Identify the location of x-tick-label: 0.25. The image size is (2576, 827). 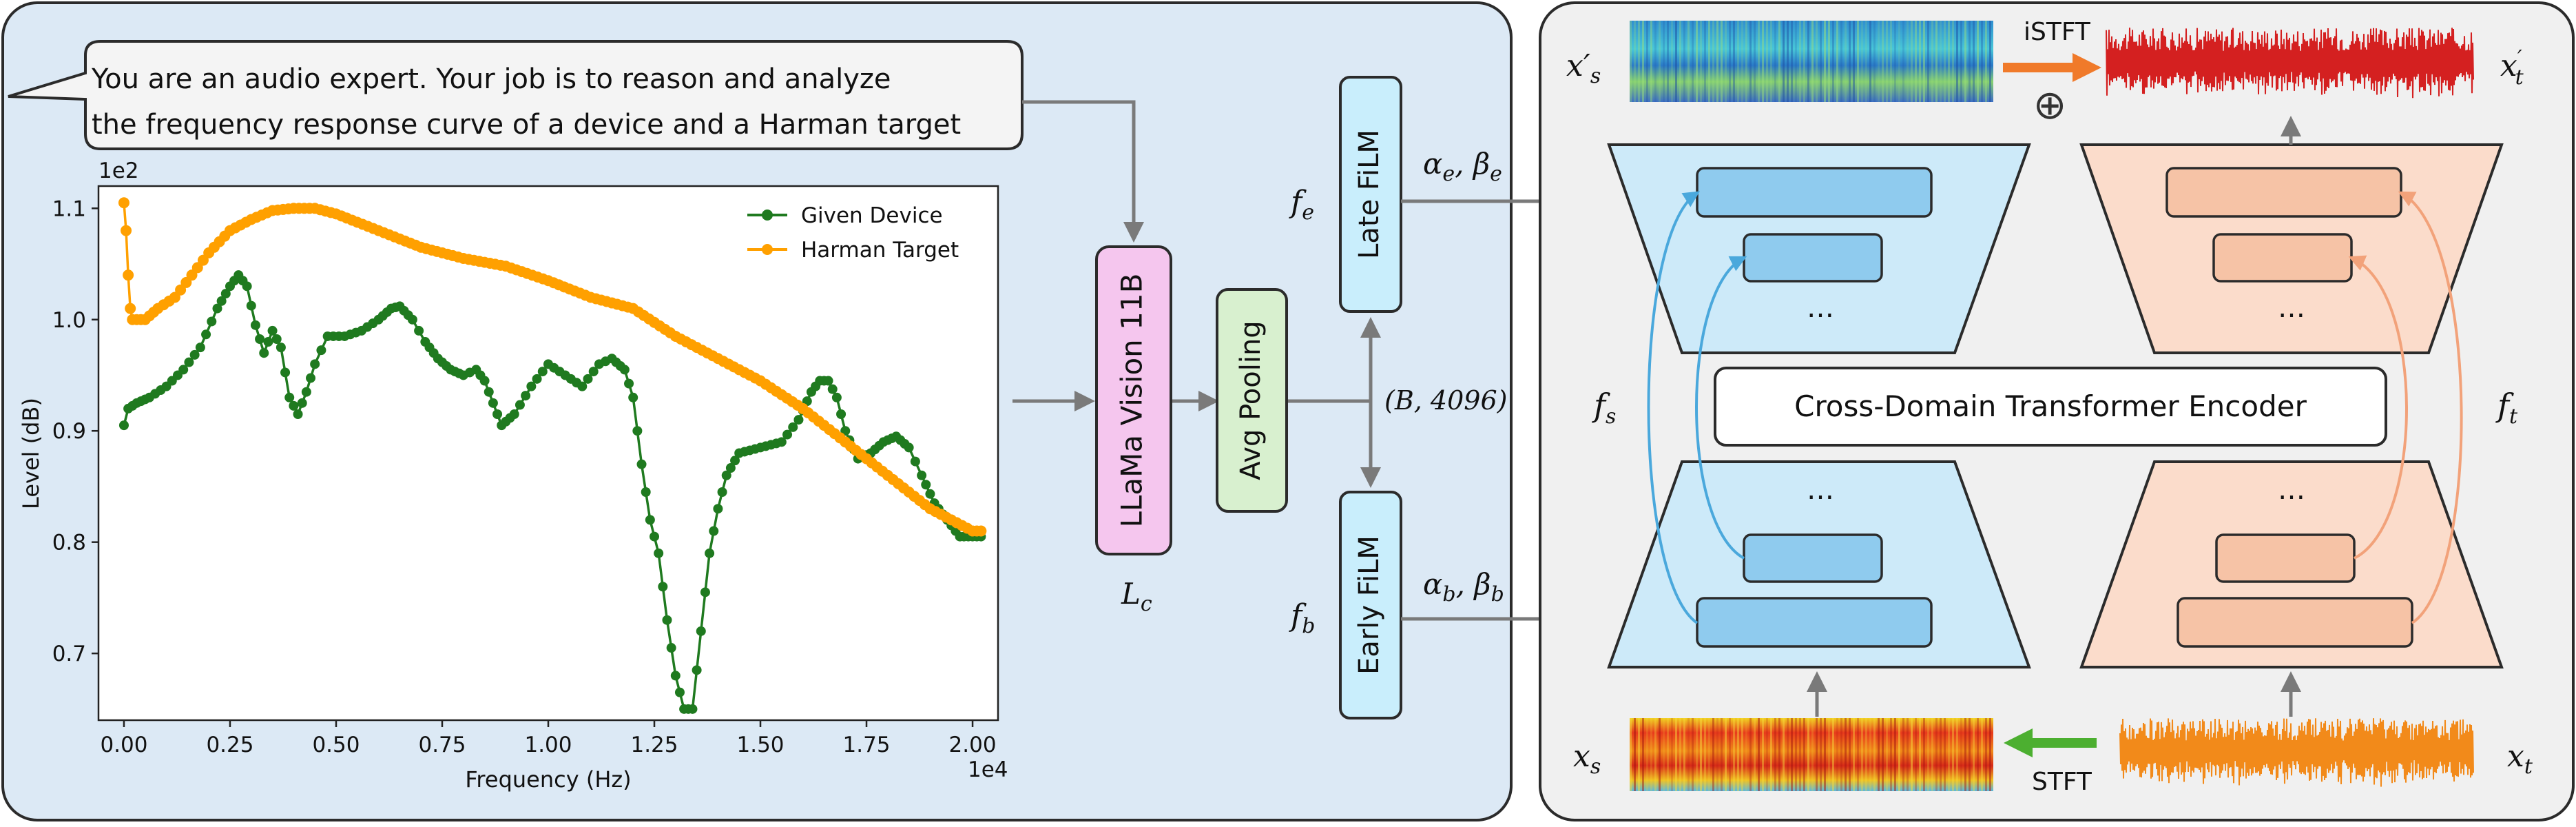
(229, 745).